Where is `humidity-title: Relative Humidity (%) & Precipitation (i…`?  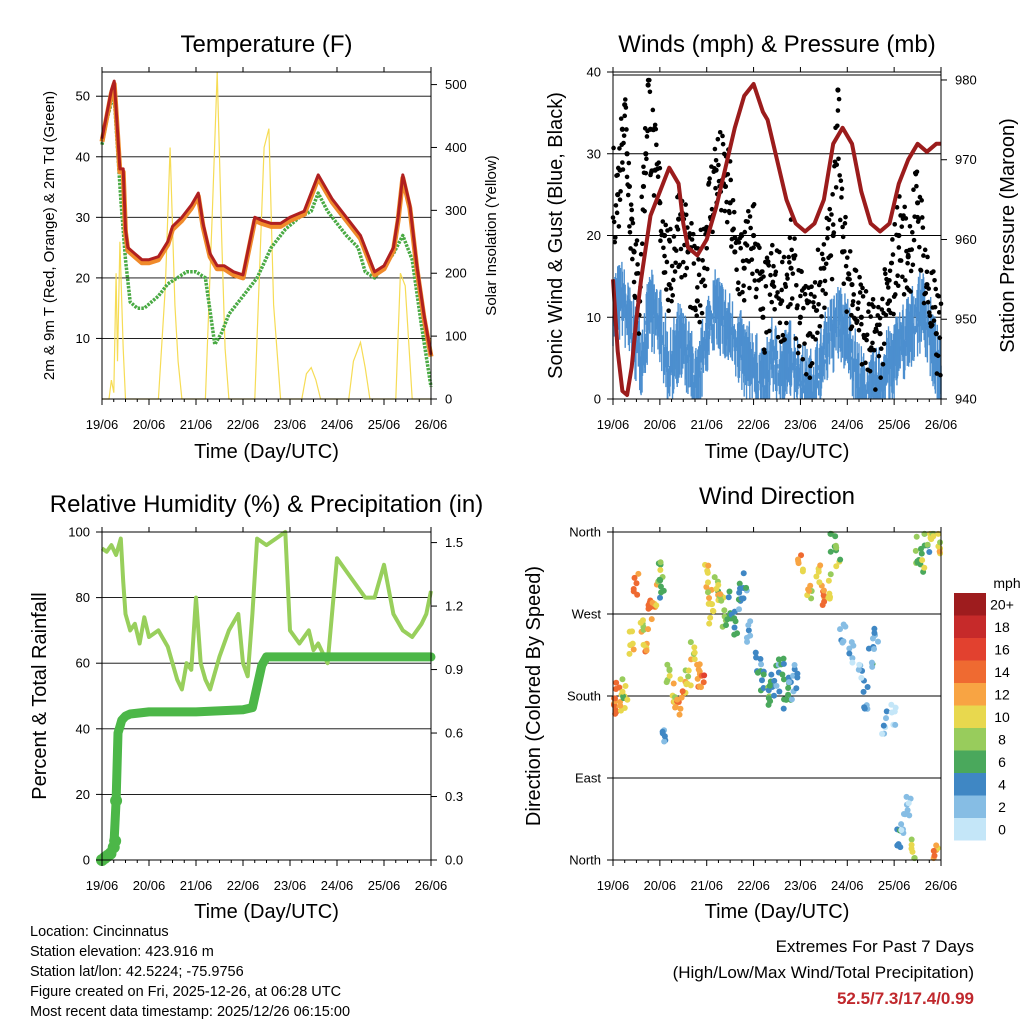 humidity-title: Relative Humidity (%) & Precipitation (i… is located at coordinates (266, 504).